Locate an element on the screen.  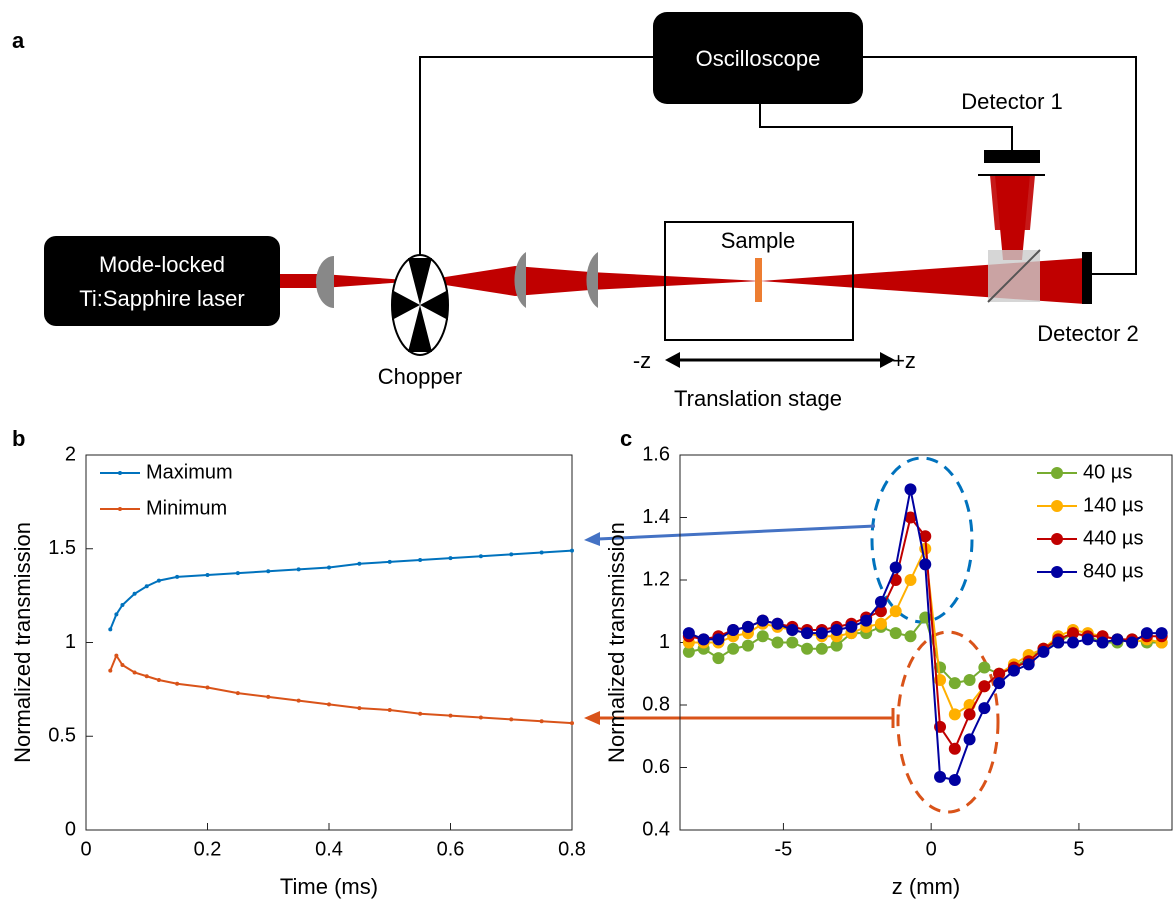
panel-label: c is located at coordinates (626, 438).